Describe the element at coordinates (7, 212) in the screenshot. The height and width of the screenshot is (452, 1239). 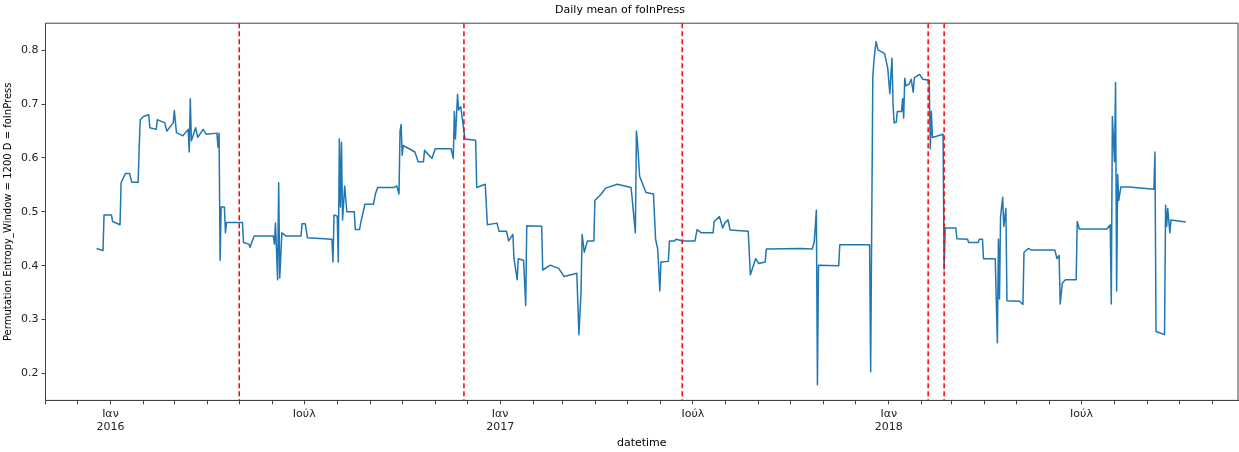
I see `y-axis-title: Permutation Entropy_Window = 1200 D = foInPress` at that location.